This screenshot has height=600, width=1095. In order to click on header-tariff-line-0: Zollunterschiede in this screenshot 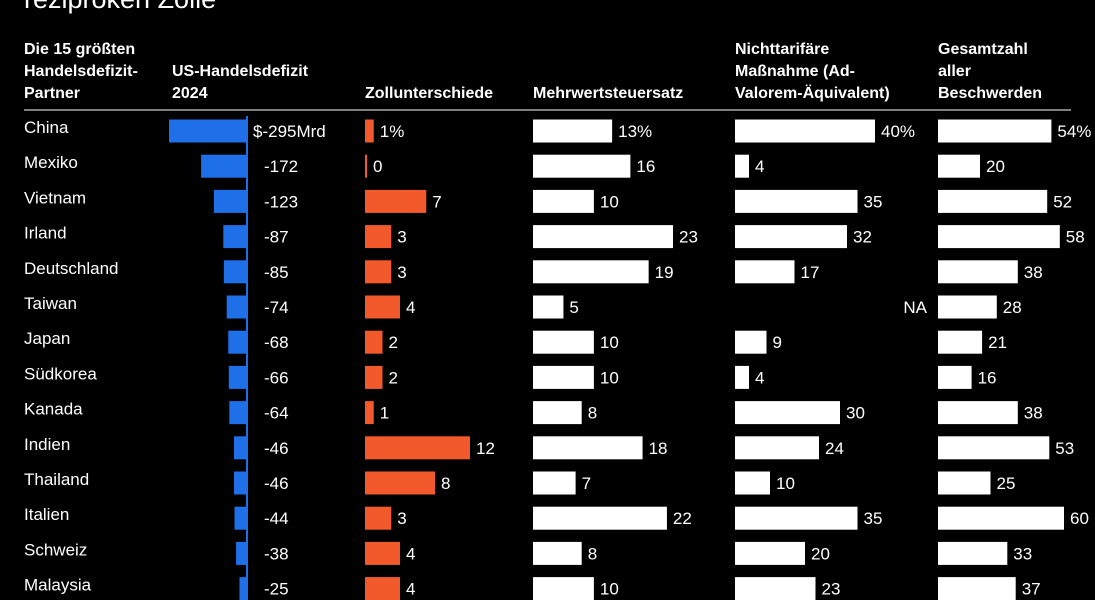, I will do `click(429, 93)`.